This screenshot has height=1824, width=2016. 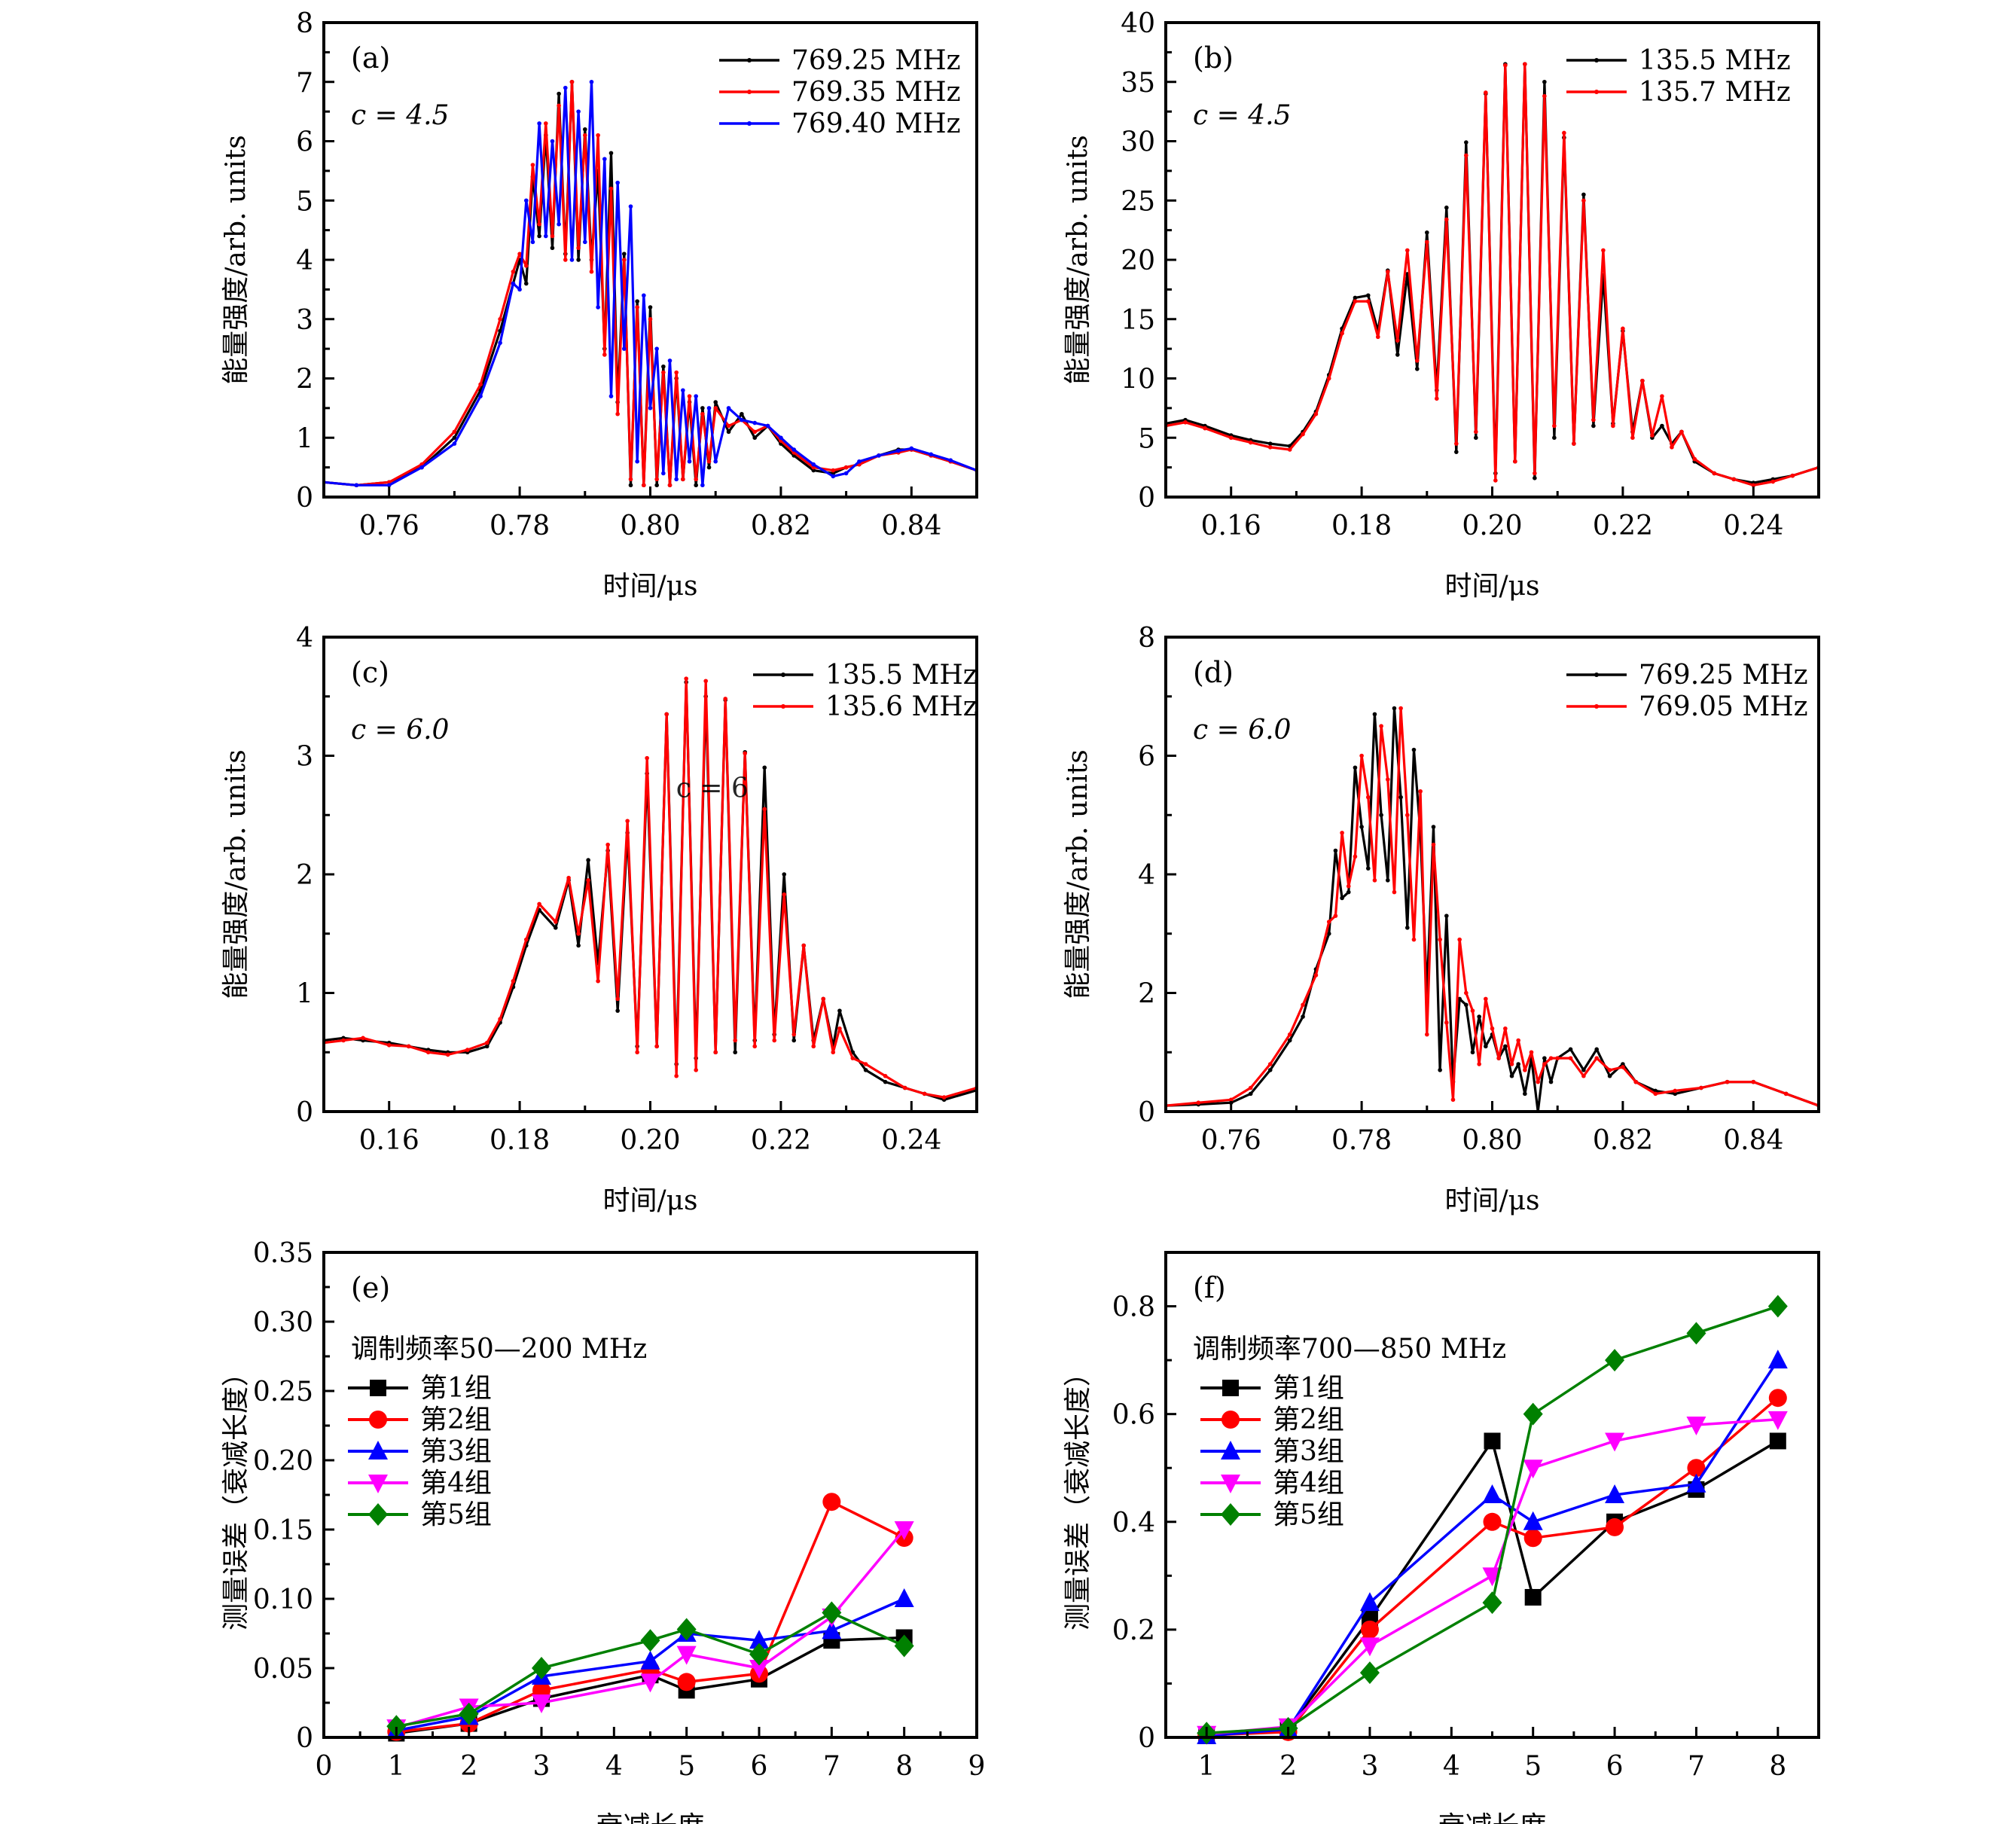 I want to click on y-axis-title-e: 测量误差（衰减长度）, so click(x=236, y=1494).